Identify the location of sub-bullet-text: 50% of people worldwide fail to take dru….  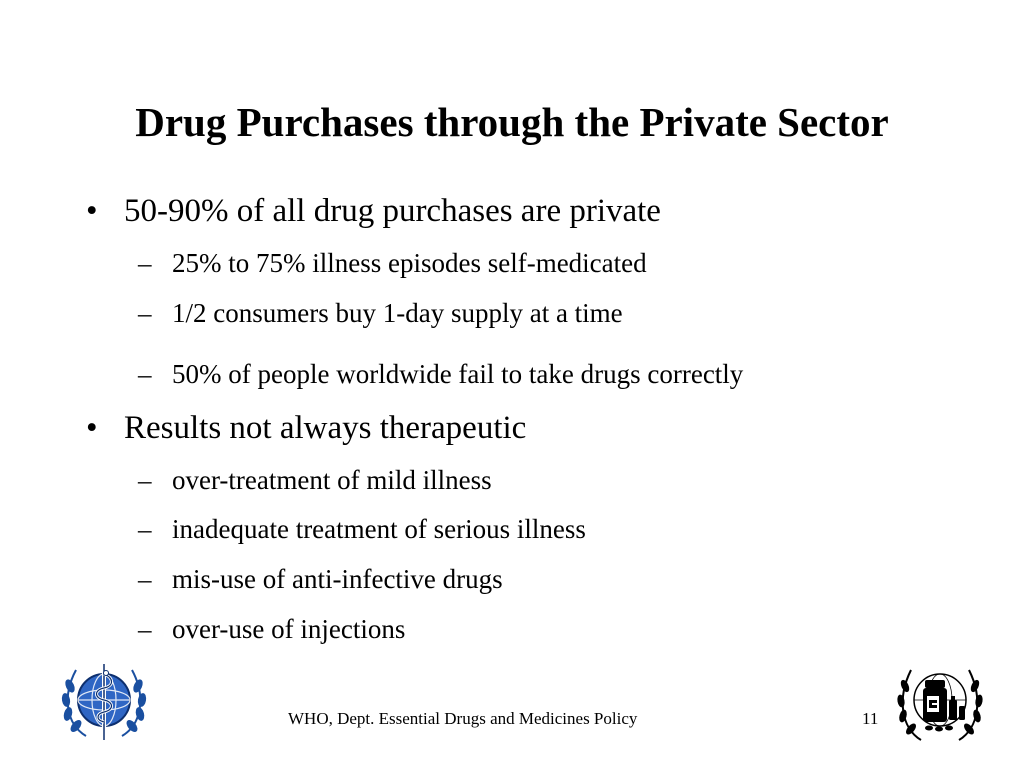
(458, 374).